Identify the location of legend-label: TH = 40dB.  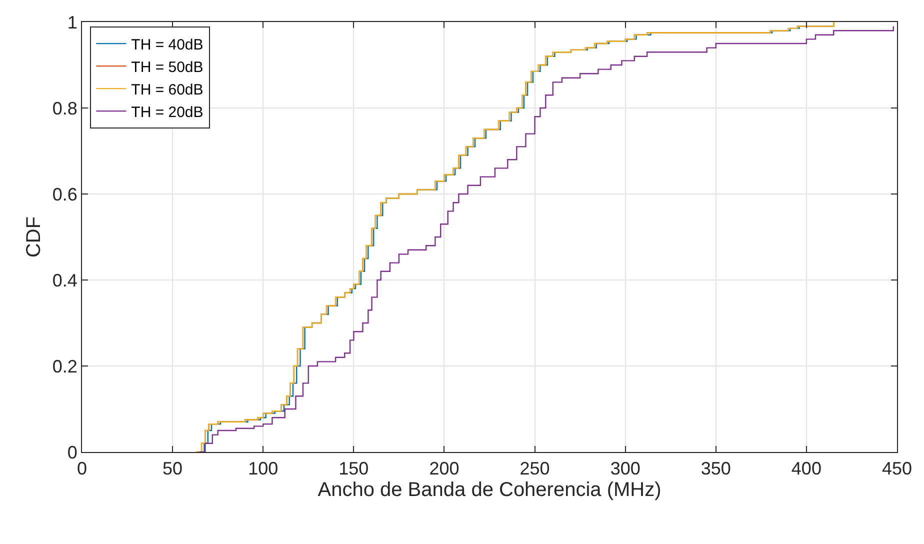
(167, 45).